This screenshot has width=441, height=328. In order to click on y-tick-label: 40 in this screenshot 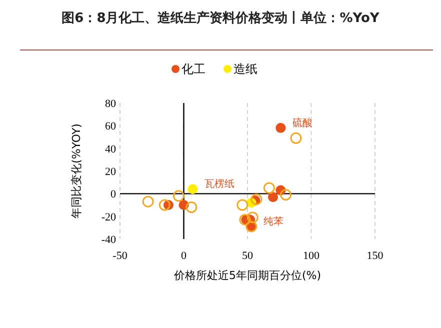, I will do `click(110, 149)`.